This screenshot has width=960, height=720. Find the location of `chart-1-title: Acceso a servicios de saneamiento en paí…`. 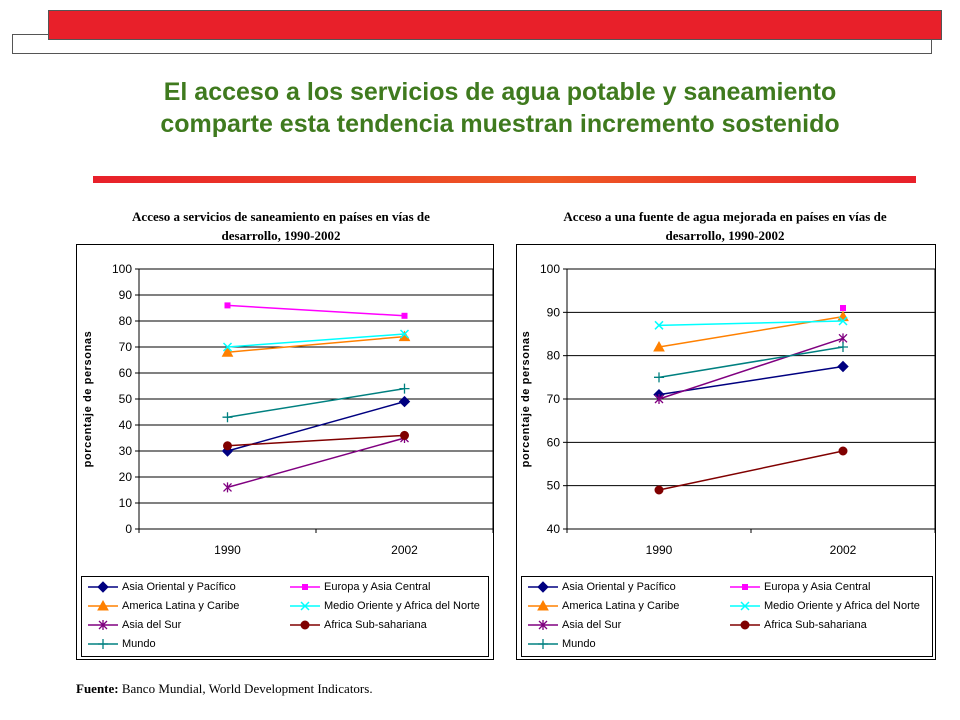

chart-1-title: Acceso a servicios de saneamiento en paí… is located at coordinates (281, 226).